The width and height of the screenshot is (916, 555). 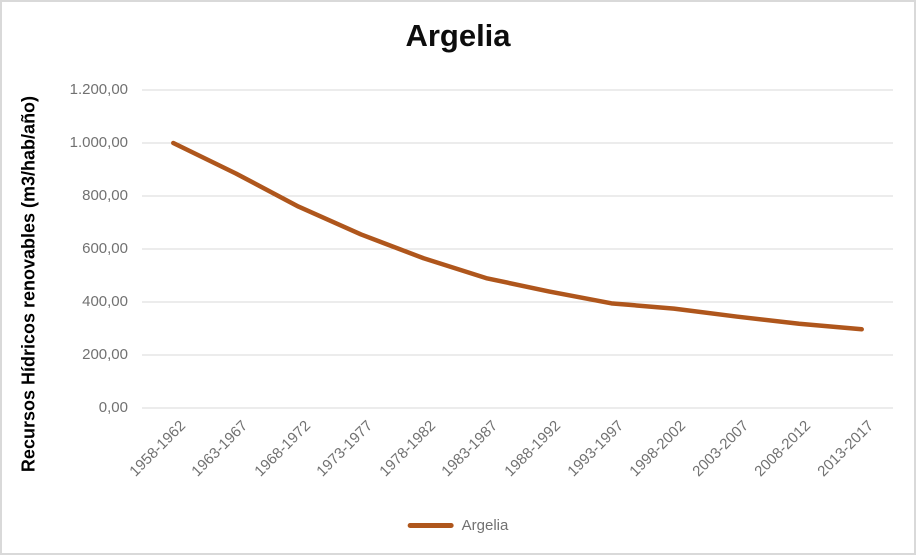 I want to click on legend-line-swatch, so click(x=430, y=525).